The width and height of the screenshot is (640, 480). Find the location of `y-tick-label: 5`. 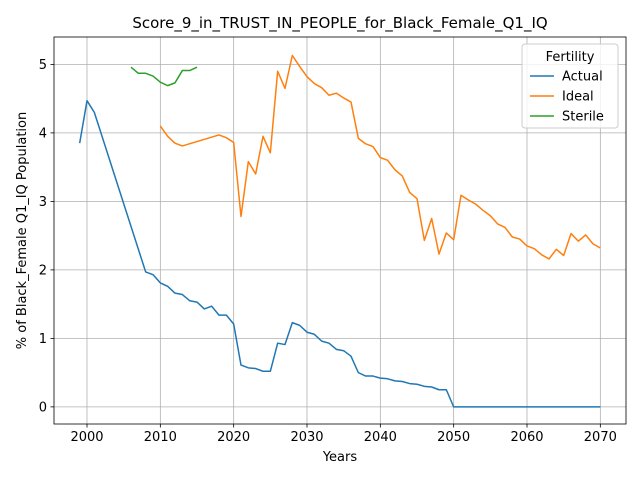

y-tick-label: 5 is located at coordinates (43, 65).